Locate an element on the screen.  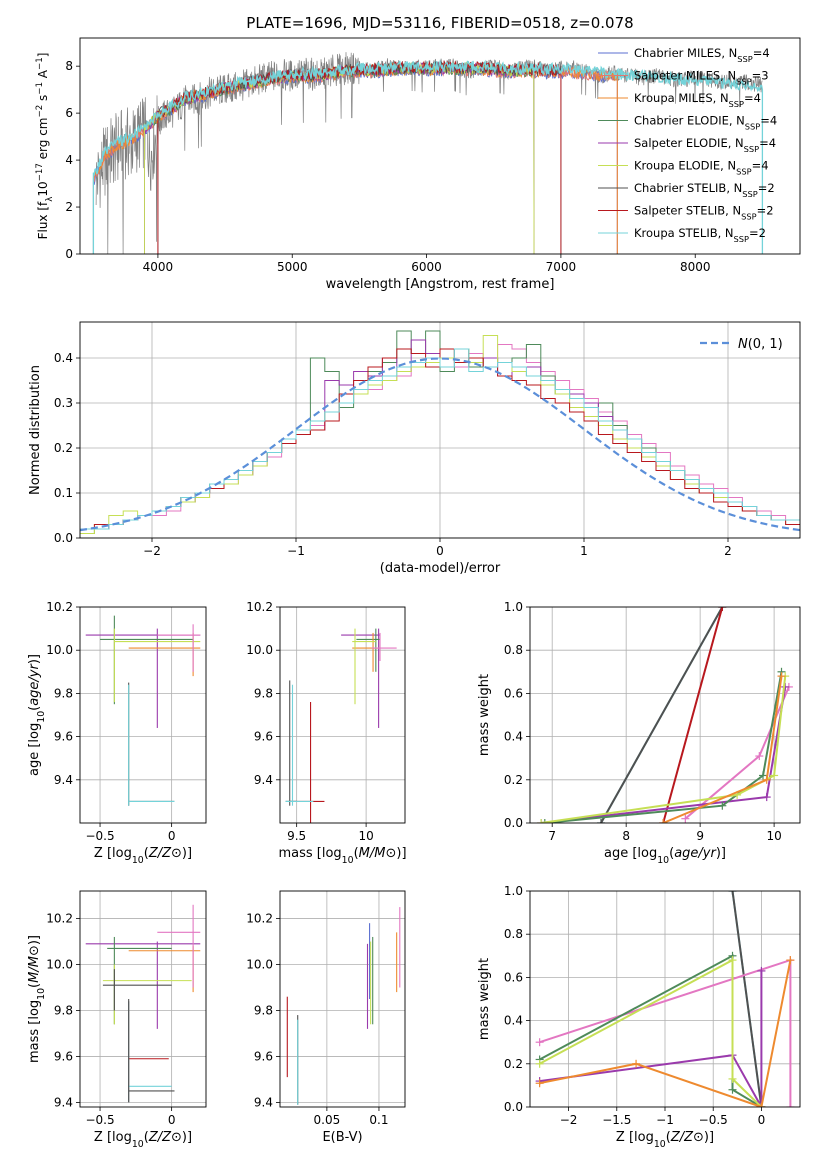
legend-entry-label: Chabrier MILES, NSSP=4 is located at coordinates (702, 55).